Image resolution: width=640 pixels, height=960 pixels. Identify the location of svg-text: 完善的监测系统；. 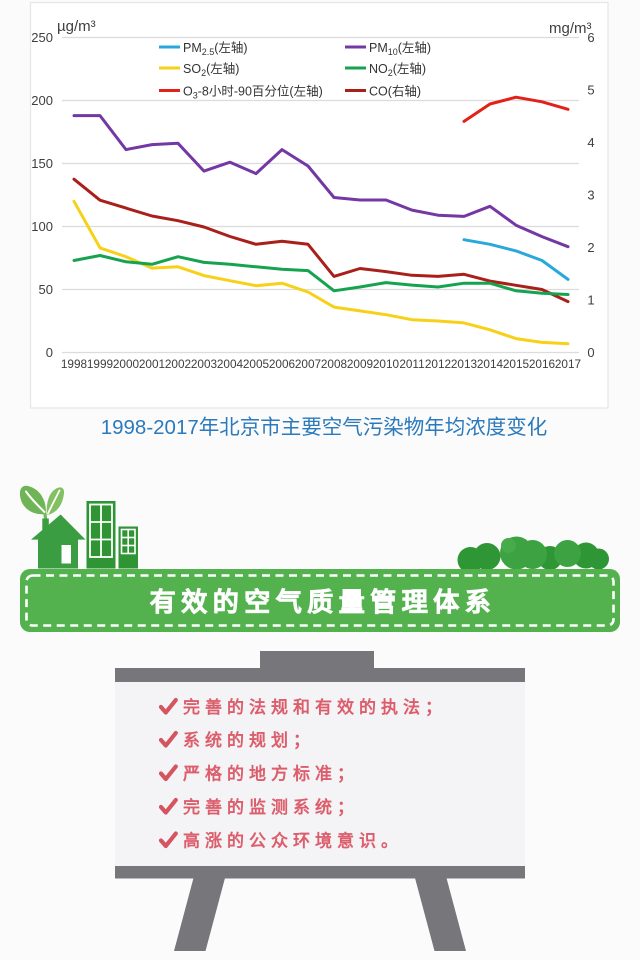
(271, 807).